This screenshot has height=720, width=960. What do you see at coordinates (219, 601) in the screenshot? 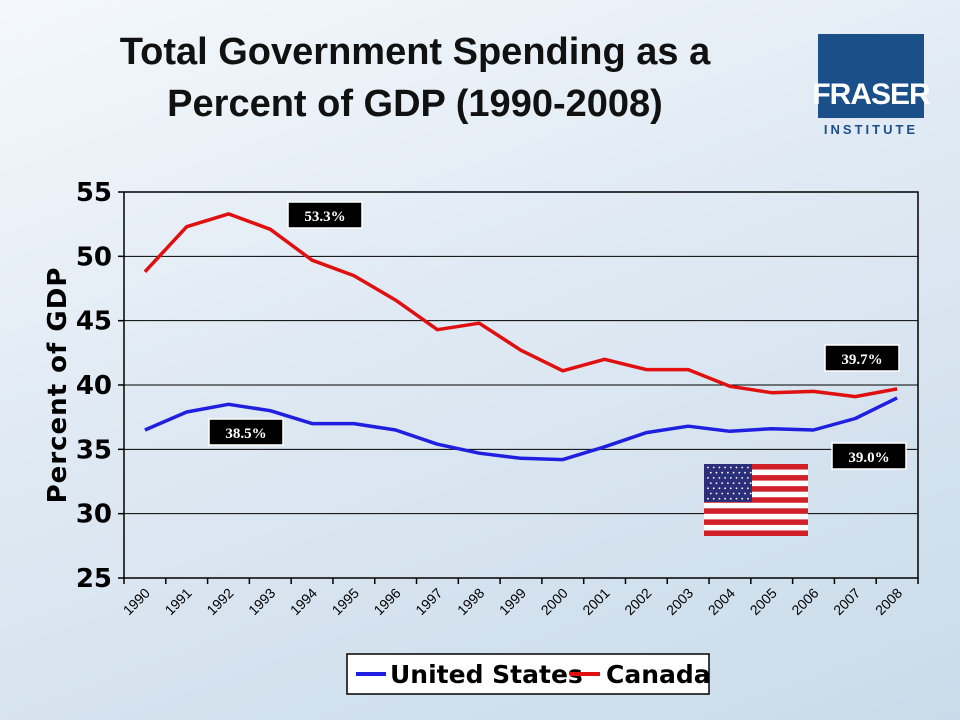
I see `x-tick-label-1992: 1992` at bounding box center [219, 601].